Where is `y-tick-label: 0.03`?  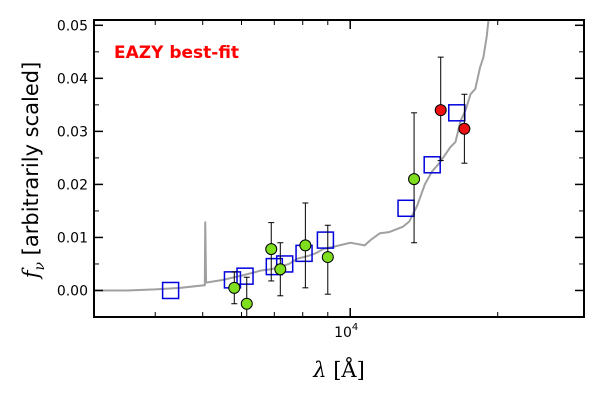
y-tick-label: 0.03 is located at coordinates (72, 132).